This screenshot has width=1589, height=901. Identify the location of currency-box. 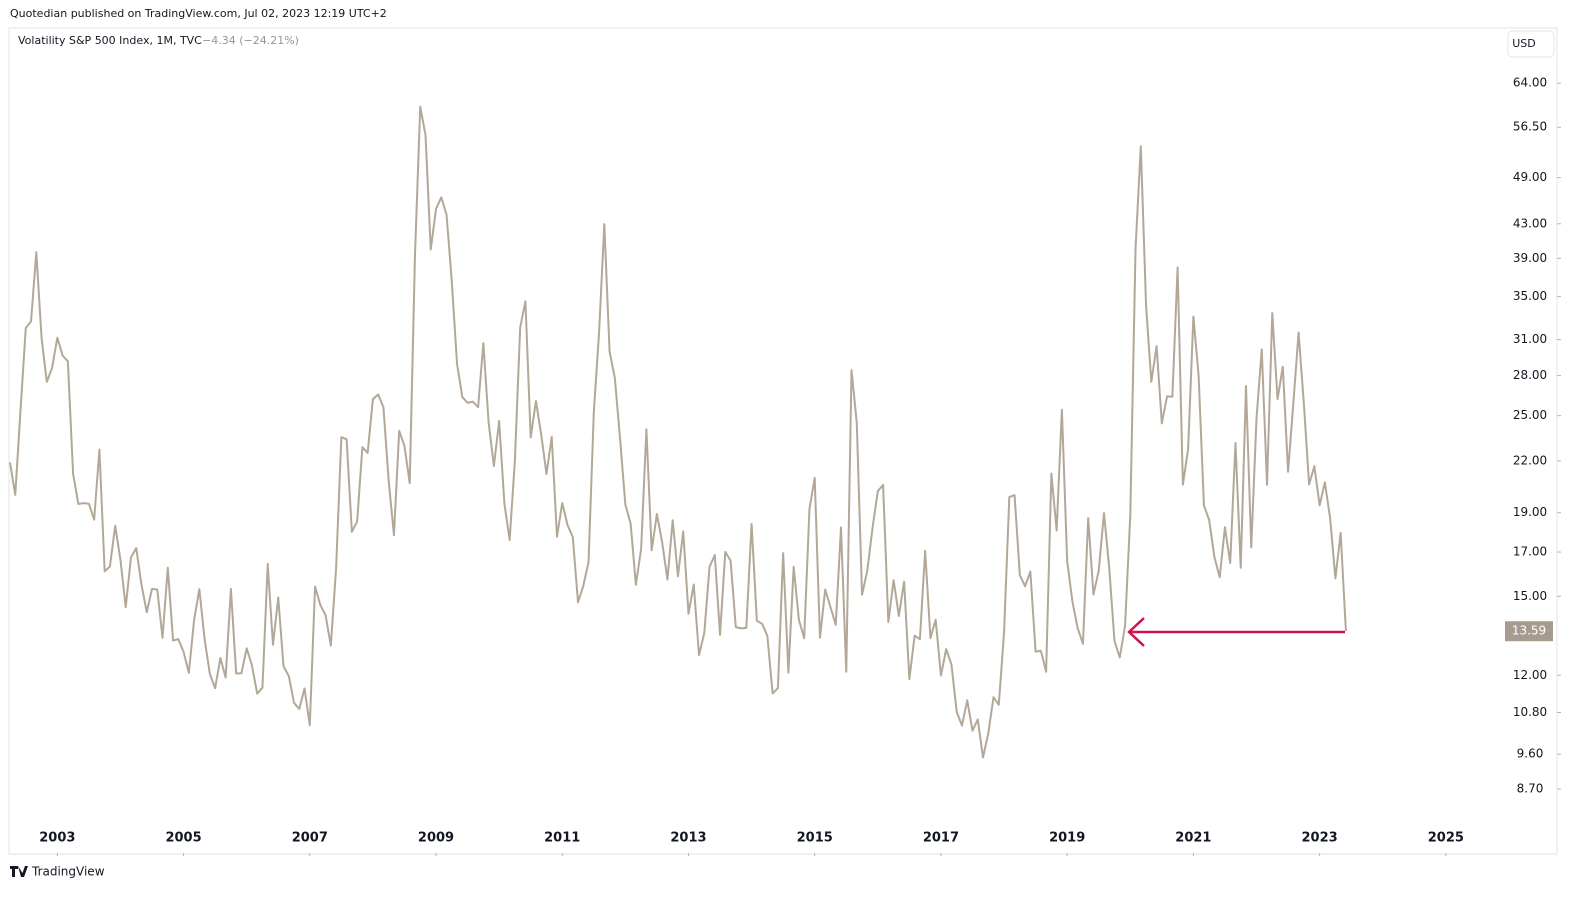
(1531, 44).